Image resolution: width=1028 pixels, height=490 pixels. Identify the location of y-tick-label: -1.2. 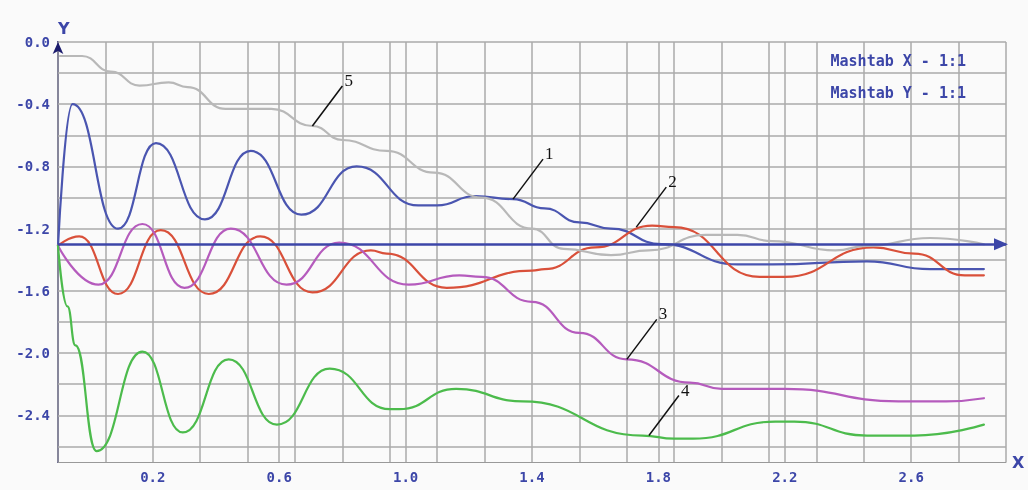
(33, 228).